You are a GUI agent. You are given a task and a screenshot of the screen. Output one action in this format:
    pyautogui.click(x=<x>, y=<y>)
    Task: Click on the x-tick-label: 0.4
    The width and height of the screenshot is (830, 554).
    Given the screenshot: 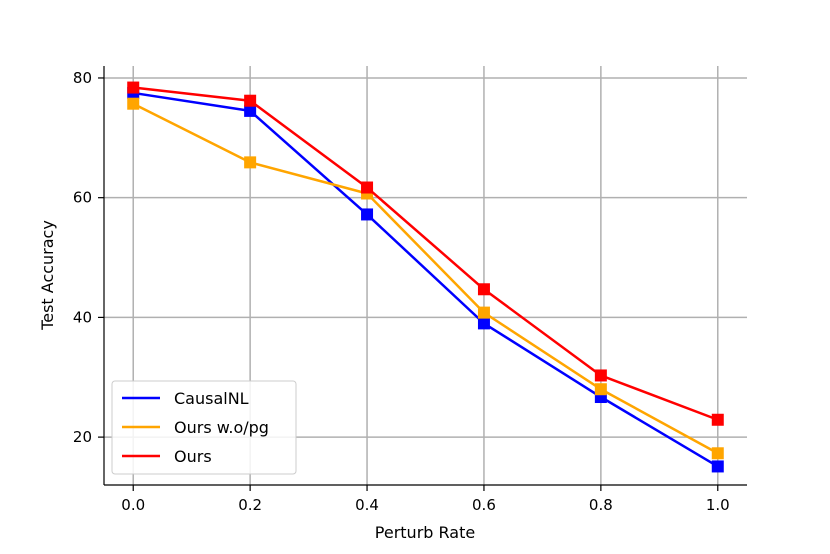 What is the action you would take?
    pyautogui.click(x=367, y=505)
    